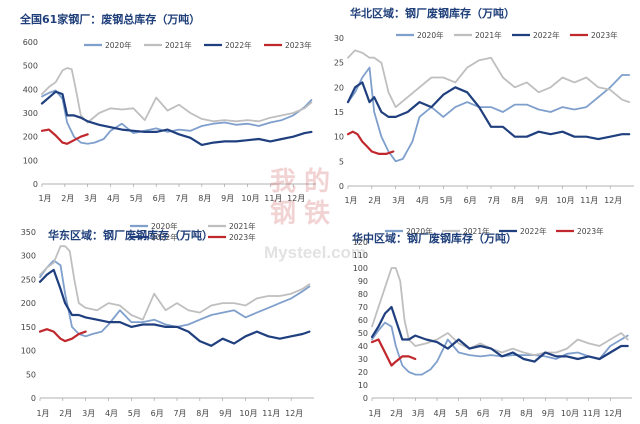 This screenshot has width=640, height=424. Describe the element at coordinates (360, 242) in the screenshot. I see `y-tick-label: 120` at that location.